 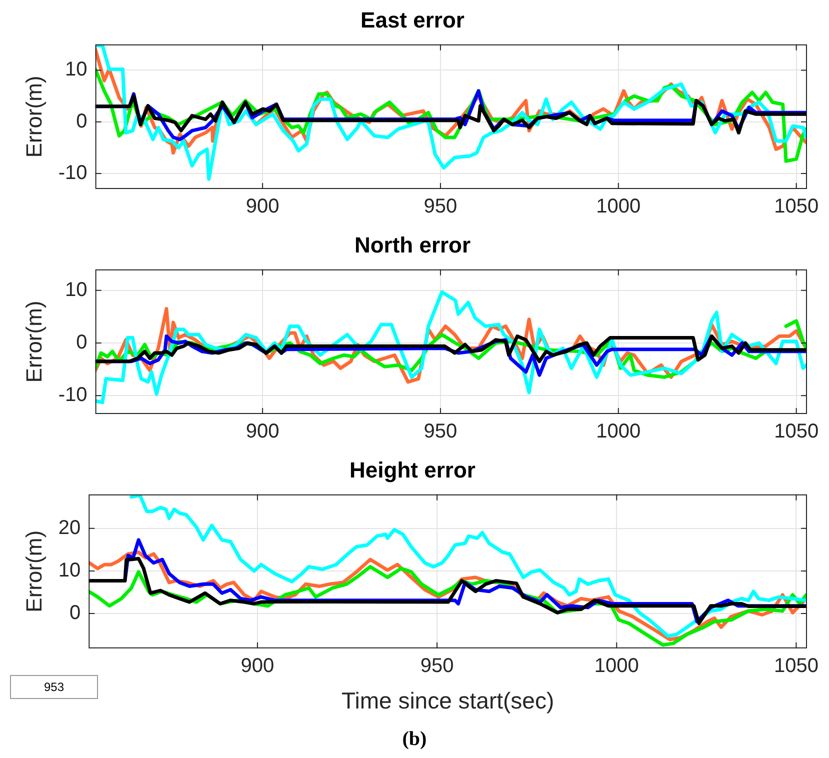 I want to click on y-tick-label: 20, so click(x=69, y=527).